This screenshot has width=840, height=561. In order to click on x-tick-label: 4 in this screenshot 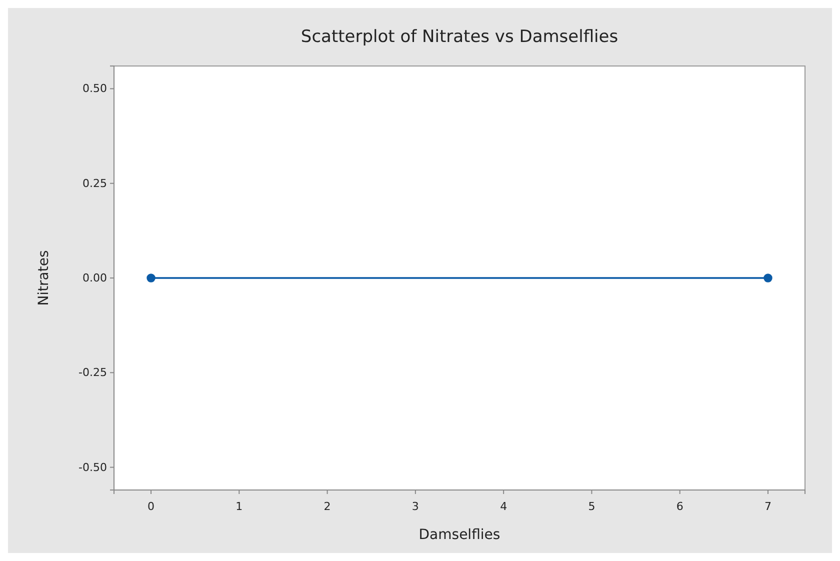, I will do `click(504, 507)`.